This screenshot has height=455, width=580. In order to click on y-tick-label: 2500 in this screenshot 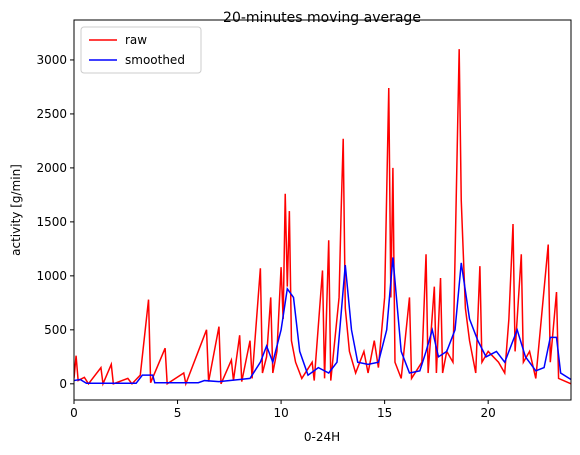, I will do `click(51, 114)`.